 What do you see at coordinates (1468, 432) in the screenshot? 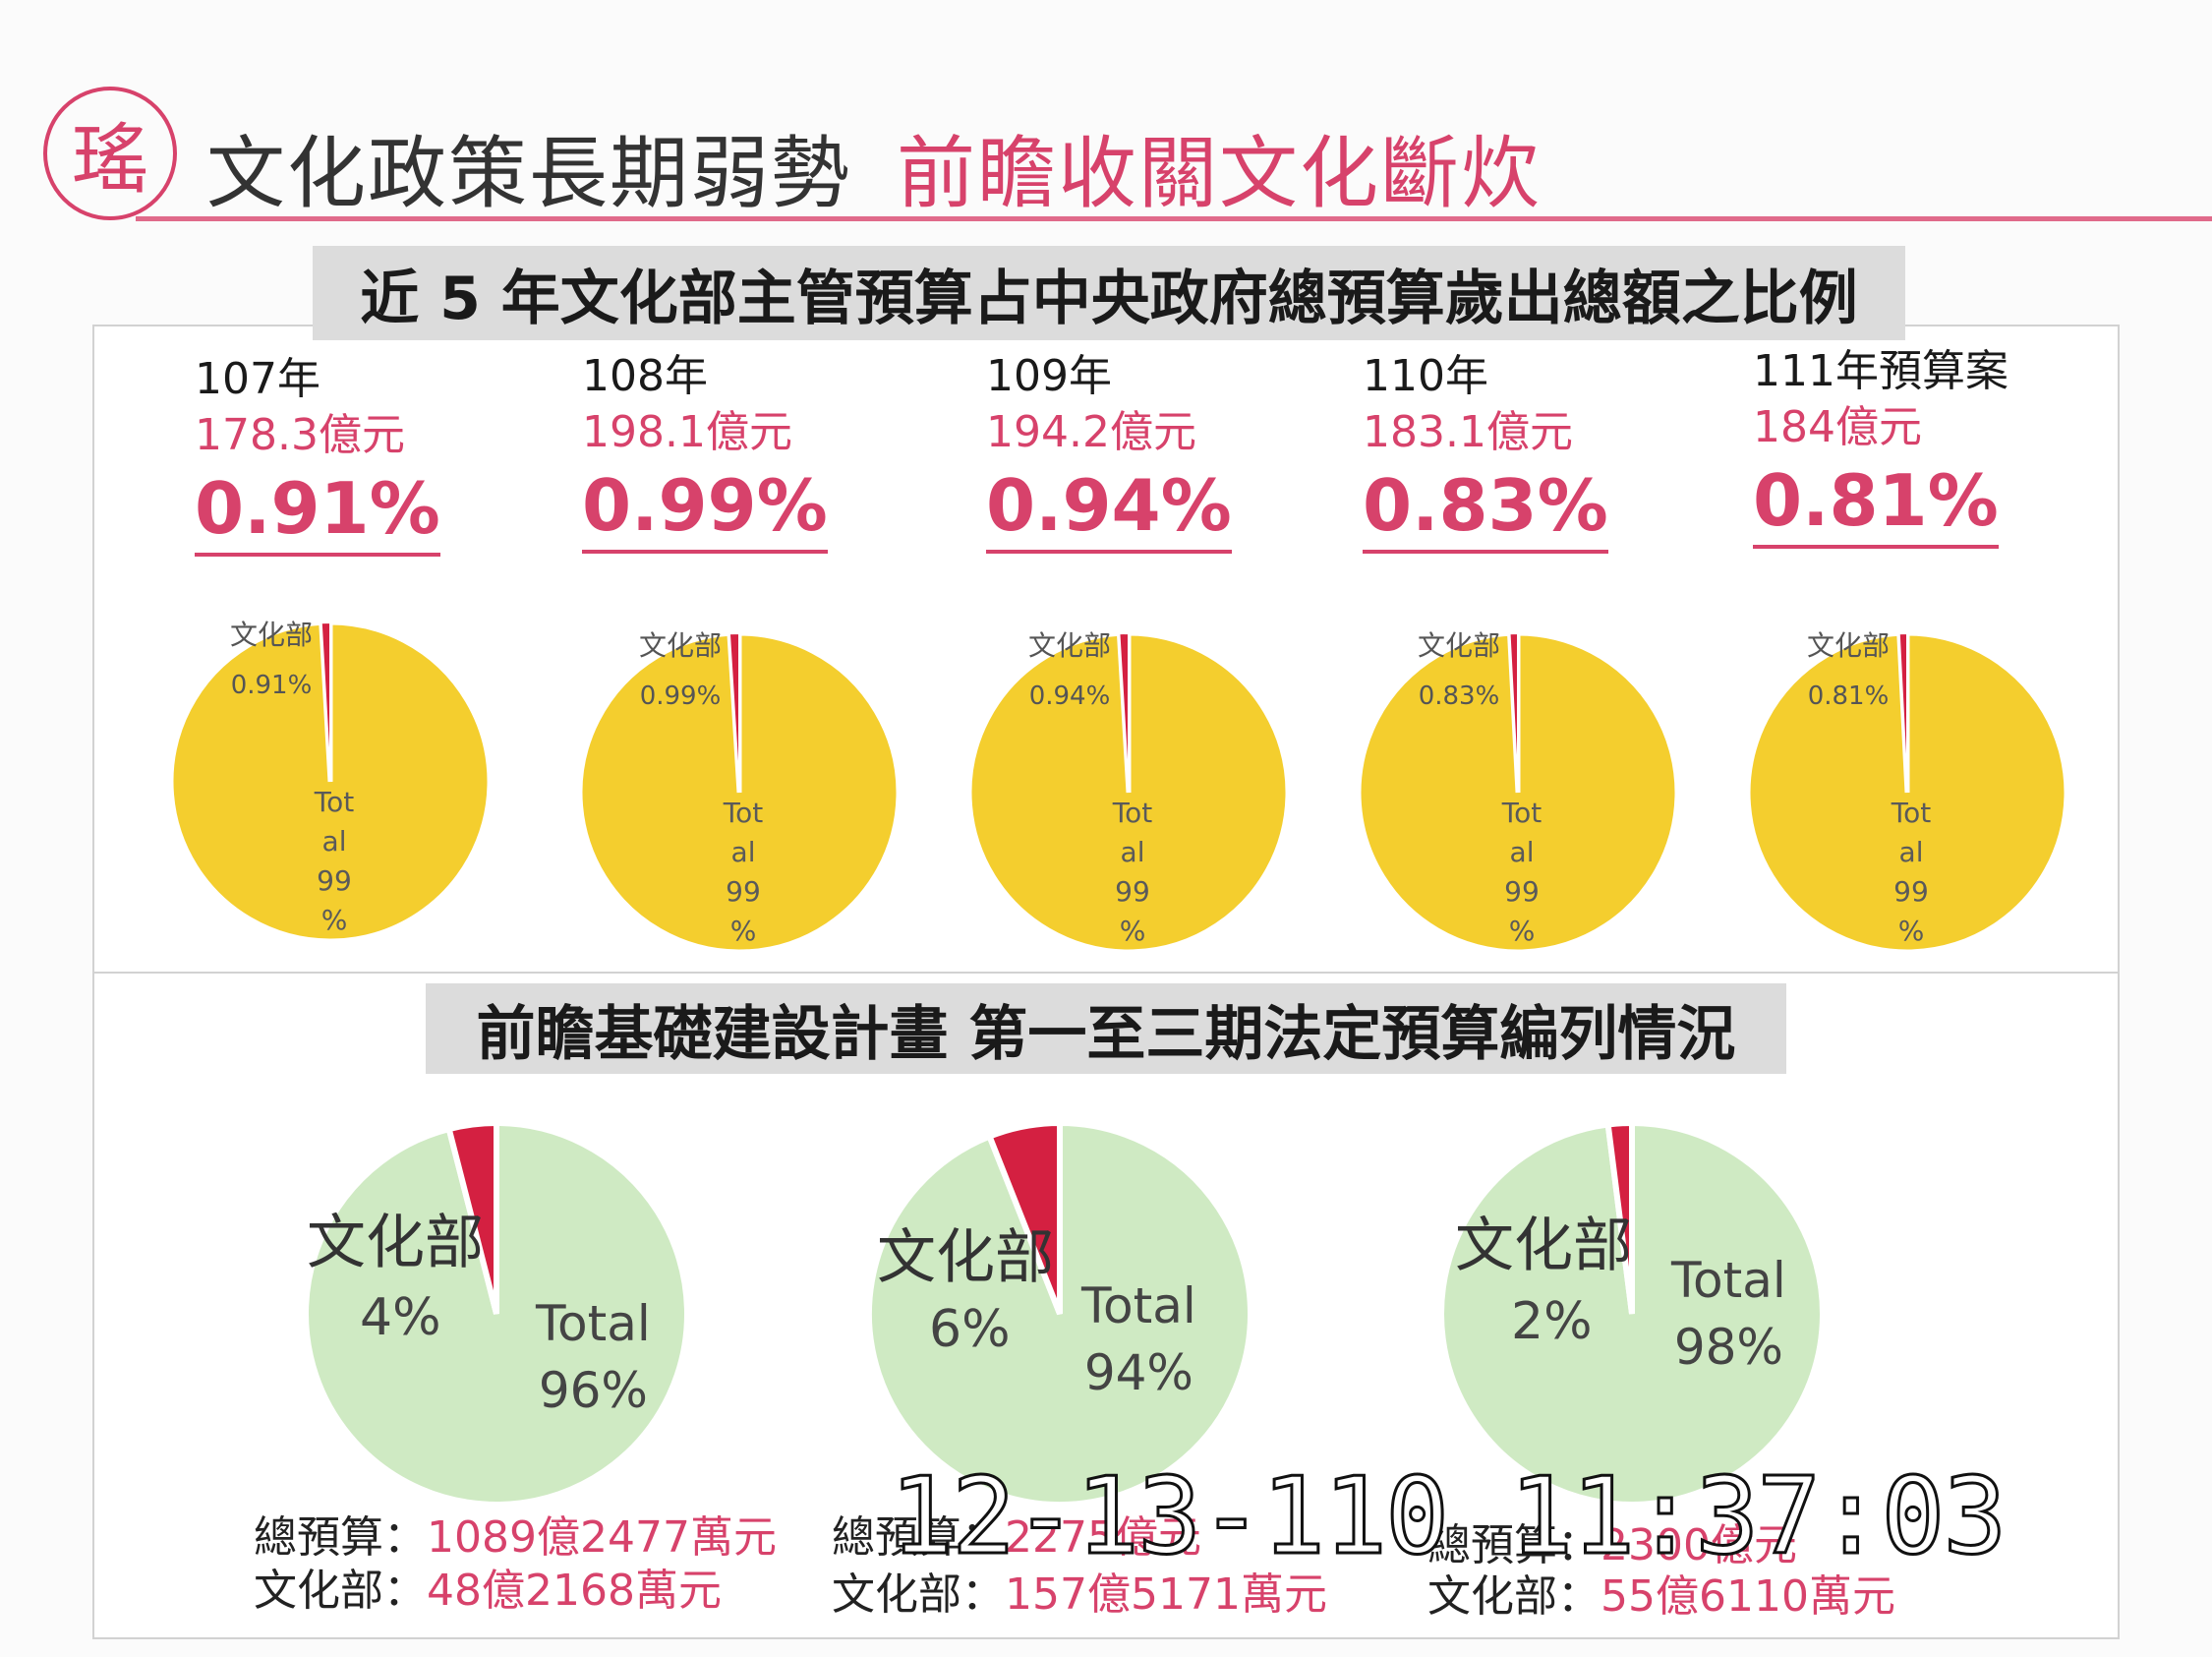
I see `year-amount: 183.1億元` at bounding box center [1468, 432].